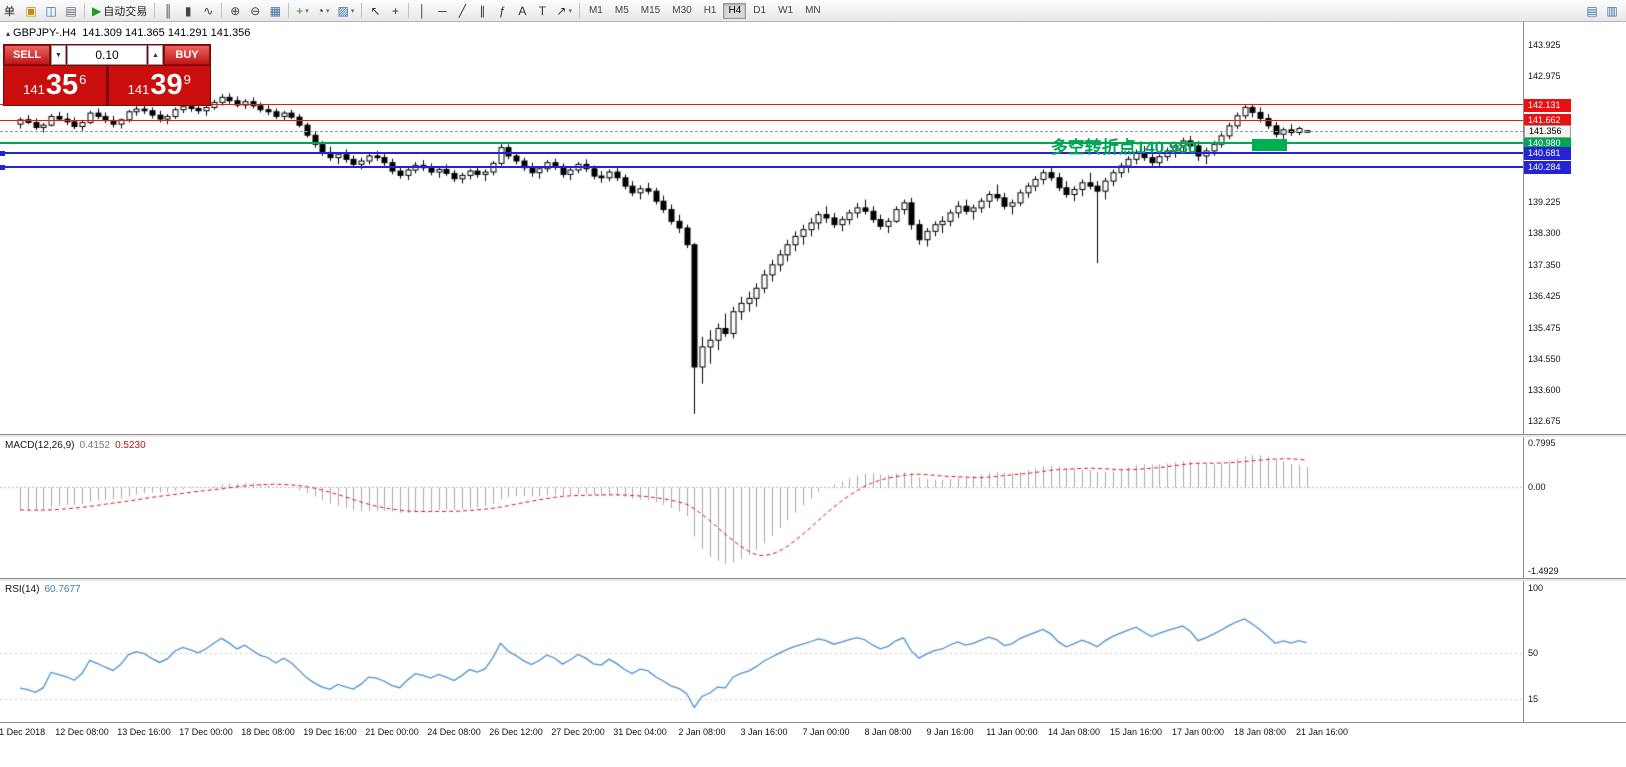  I want to click on timeframe-button-m15: M15, so click(650, 10).